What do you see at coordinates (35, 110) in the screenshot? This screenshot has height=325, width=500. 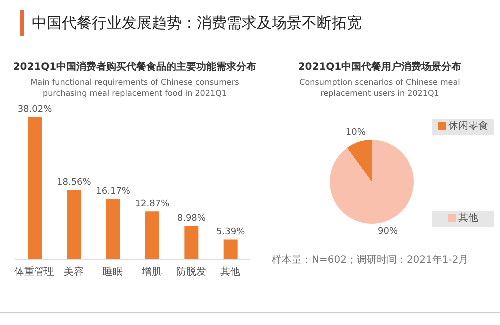 I see `data-label: 38.02%` at bounding box center [35, 110].